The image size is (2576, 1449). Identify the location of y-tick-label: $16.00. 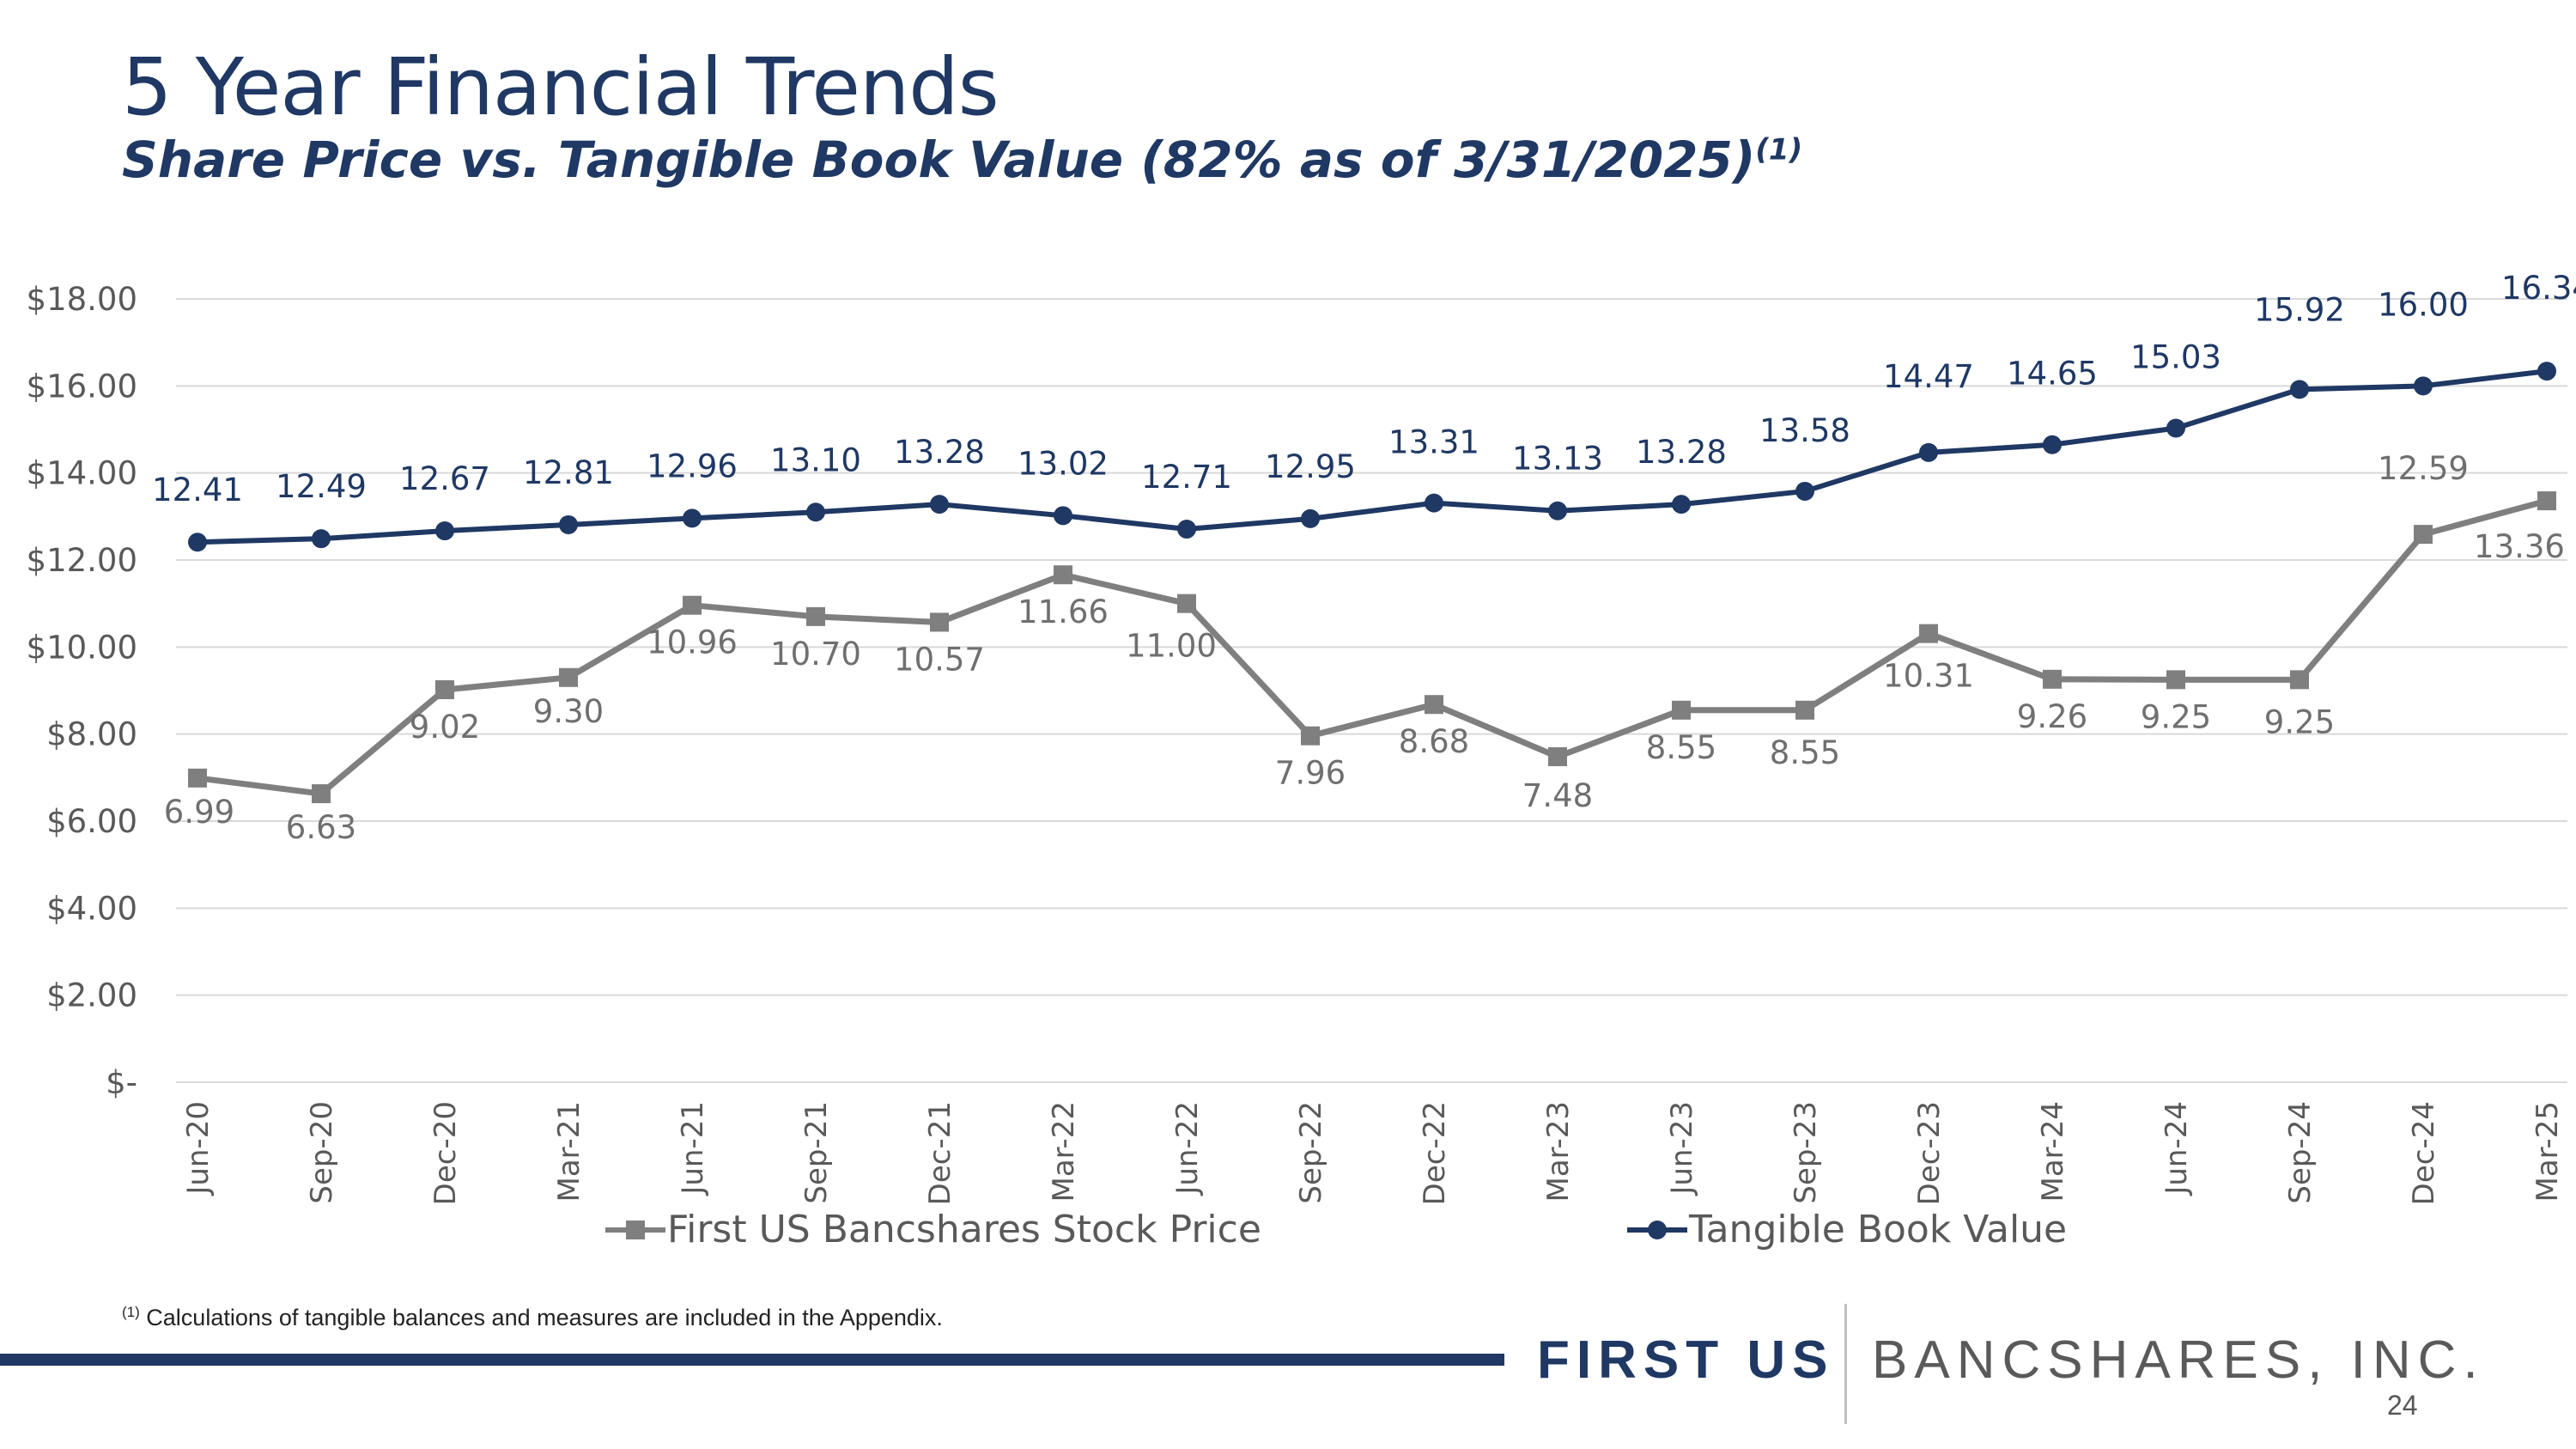
(82, 386).